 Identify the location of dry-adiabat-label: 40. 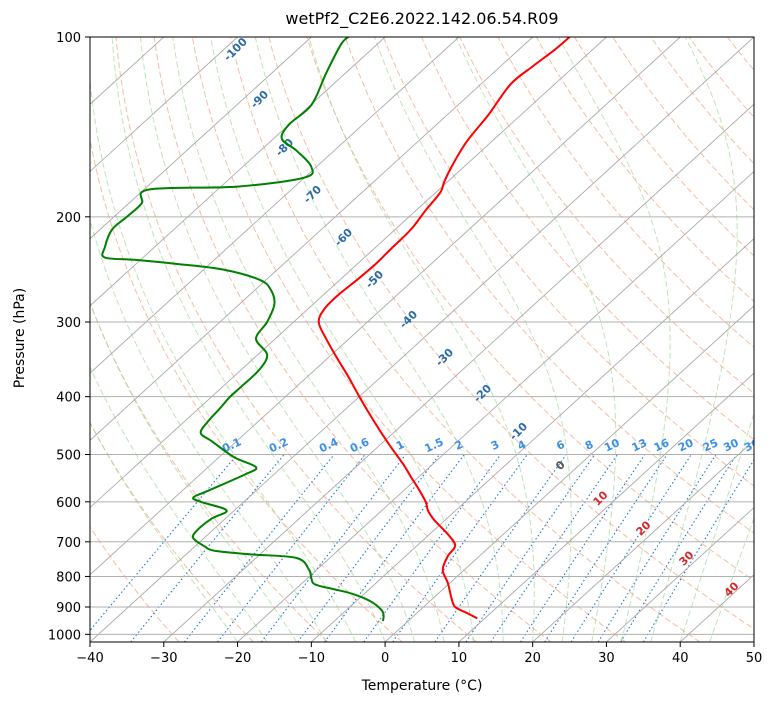
(732, 589).